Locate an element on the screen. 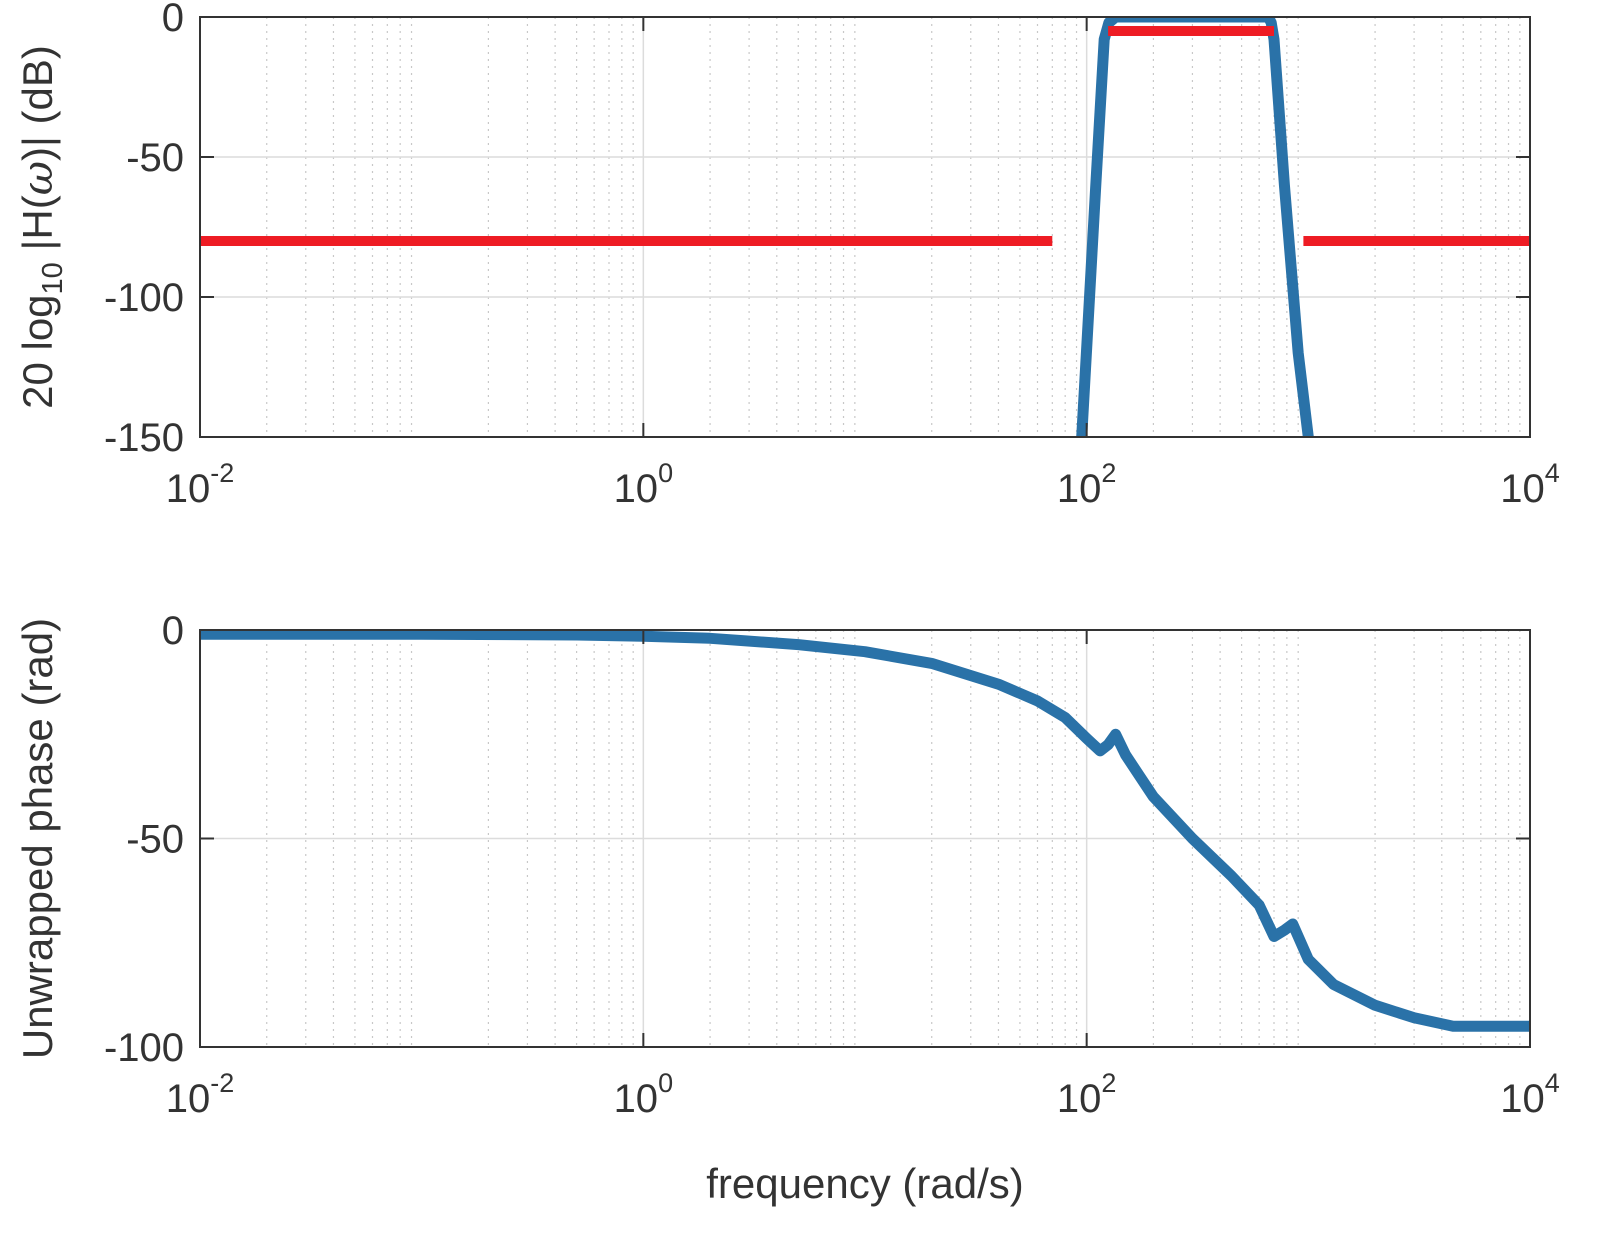 This screenshot has width=1600, height=1233. y-tick-label: -150 is located at coordinates (144, 438).